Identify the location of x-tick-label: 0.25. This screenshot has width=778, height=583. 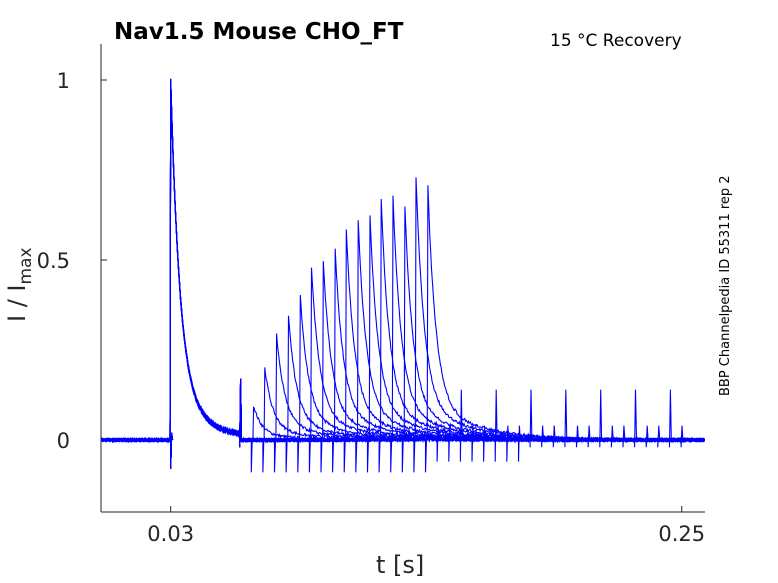
(681, 534).